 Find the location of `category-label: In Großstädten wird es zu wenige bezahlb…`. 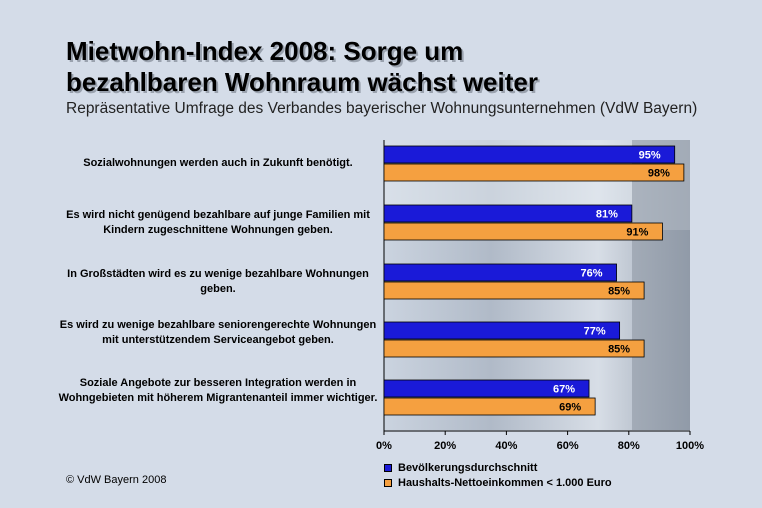

category-label: In Großstädten wird es zu wenige bezahlb… is located at coordinates (218, 281).